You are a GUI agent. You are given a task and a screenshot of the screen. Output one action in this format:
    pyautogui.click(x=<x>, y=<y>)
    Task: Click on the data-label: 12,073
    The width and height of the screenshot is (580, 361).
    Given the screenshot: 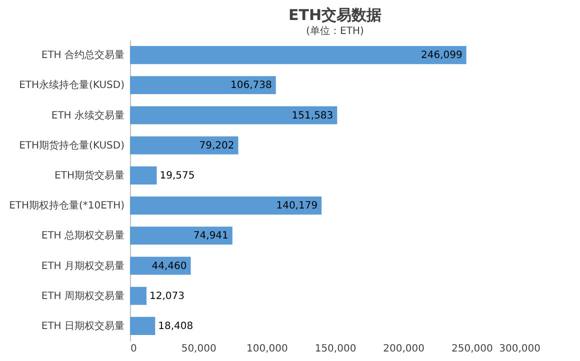 What is the action you would take?
    pyautogui.click(x=167, y=296)
    